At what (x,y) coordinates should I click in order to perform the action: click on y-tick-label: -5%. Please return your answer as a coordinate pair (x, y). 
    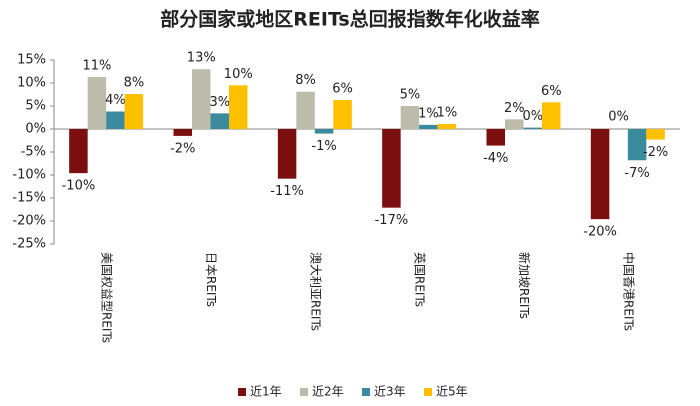
    Looking at the image, I should click on (33, 152).